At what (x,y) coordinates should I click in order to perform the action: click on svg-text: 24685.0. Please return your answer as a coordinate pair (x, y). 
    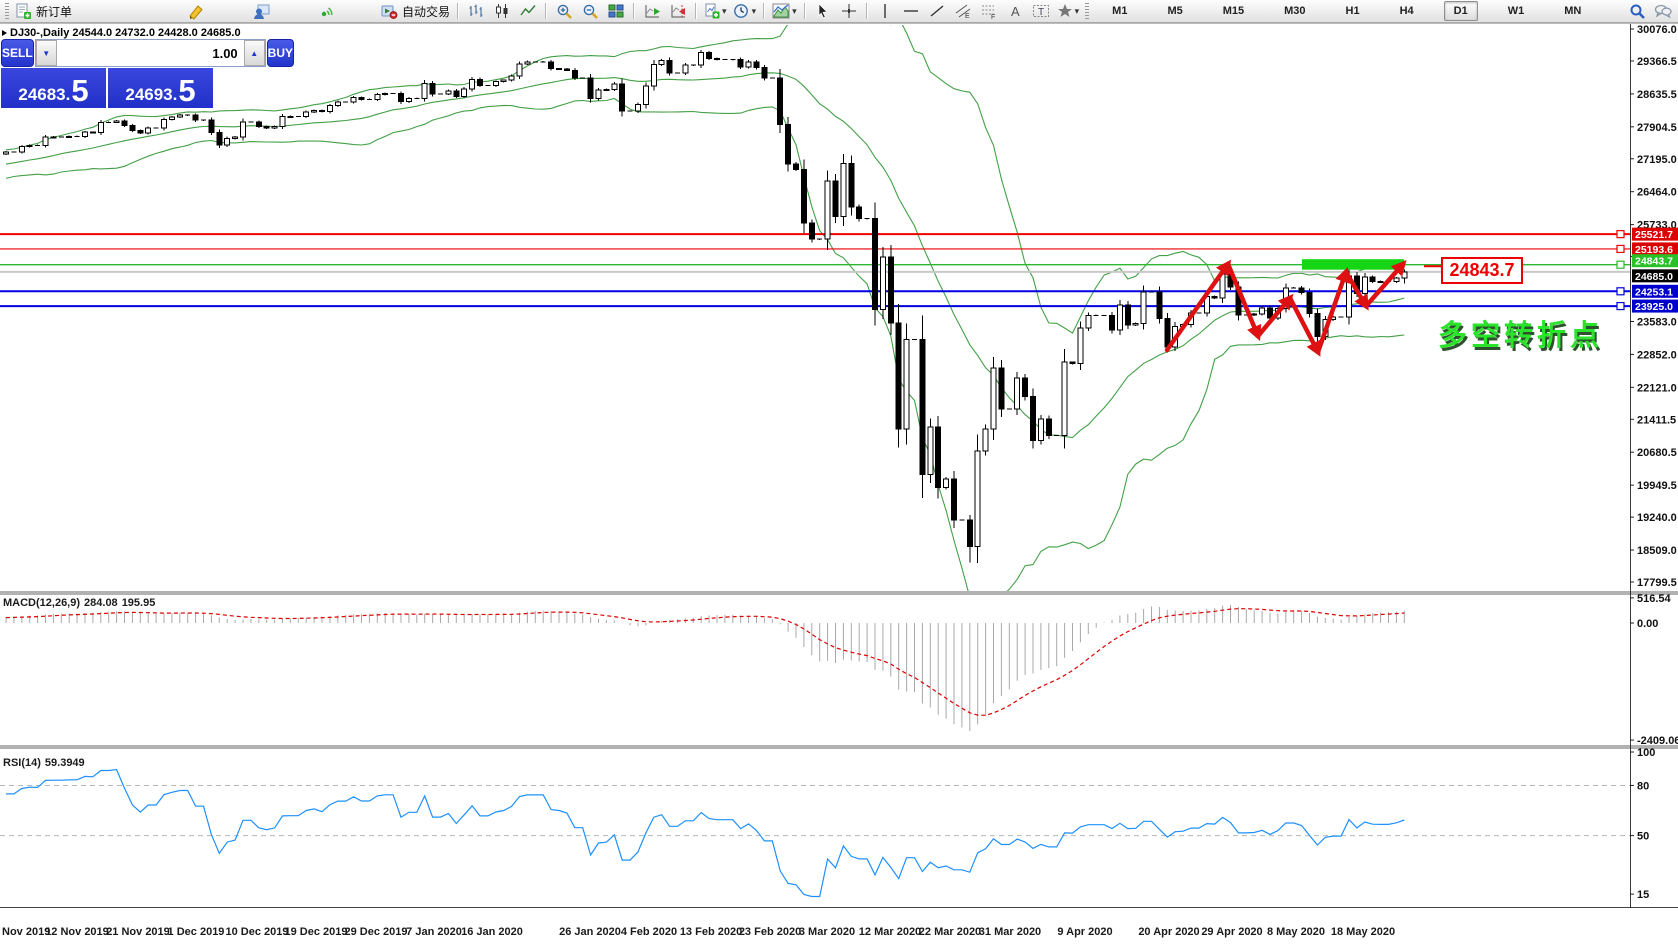
    Looking at the image, I should click on (1654, 277).